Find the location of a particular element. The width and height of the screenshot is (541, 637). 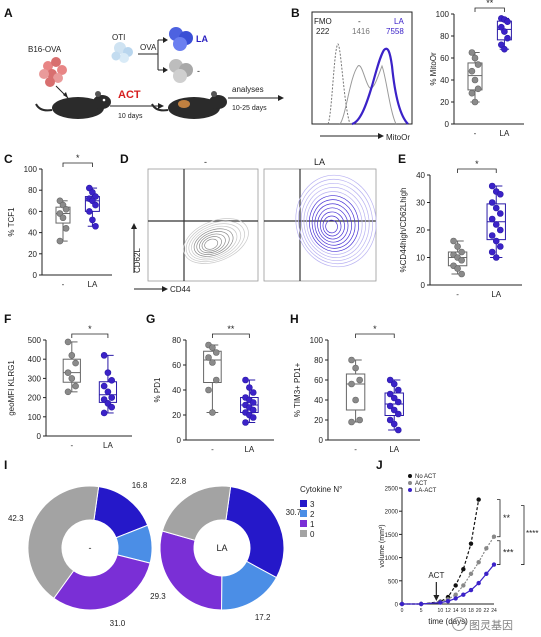

fmo-label: FMO is located at coordinates (323, 21).